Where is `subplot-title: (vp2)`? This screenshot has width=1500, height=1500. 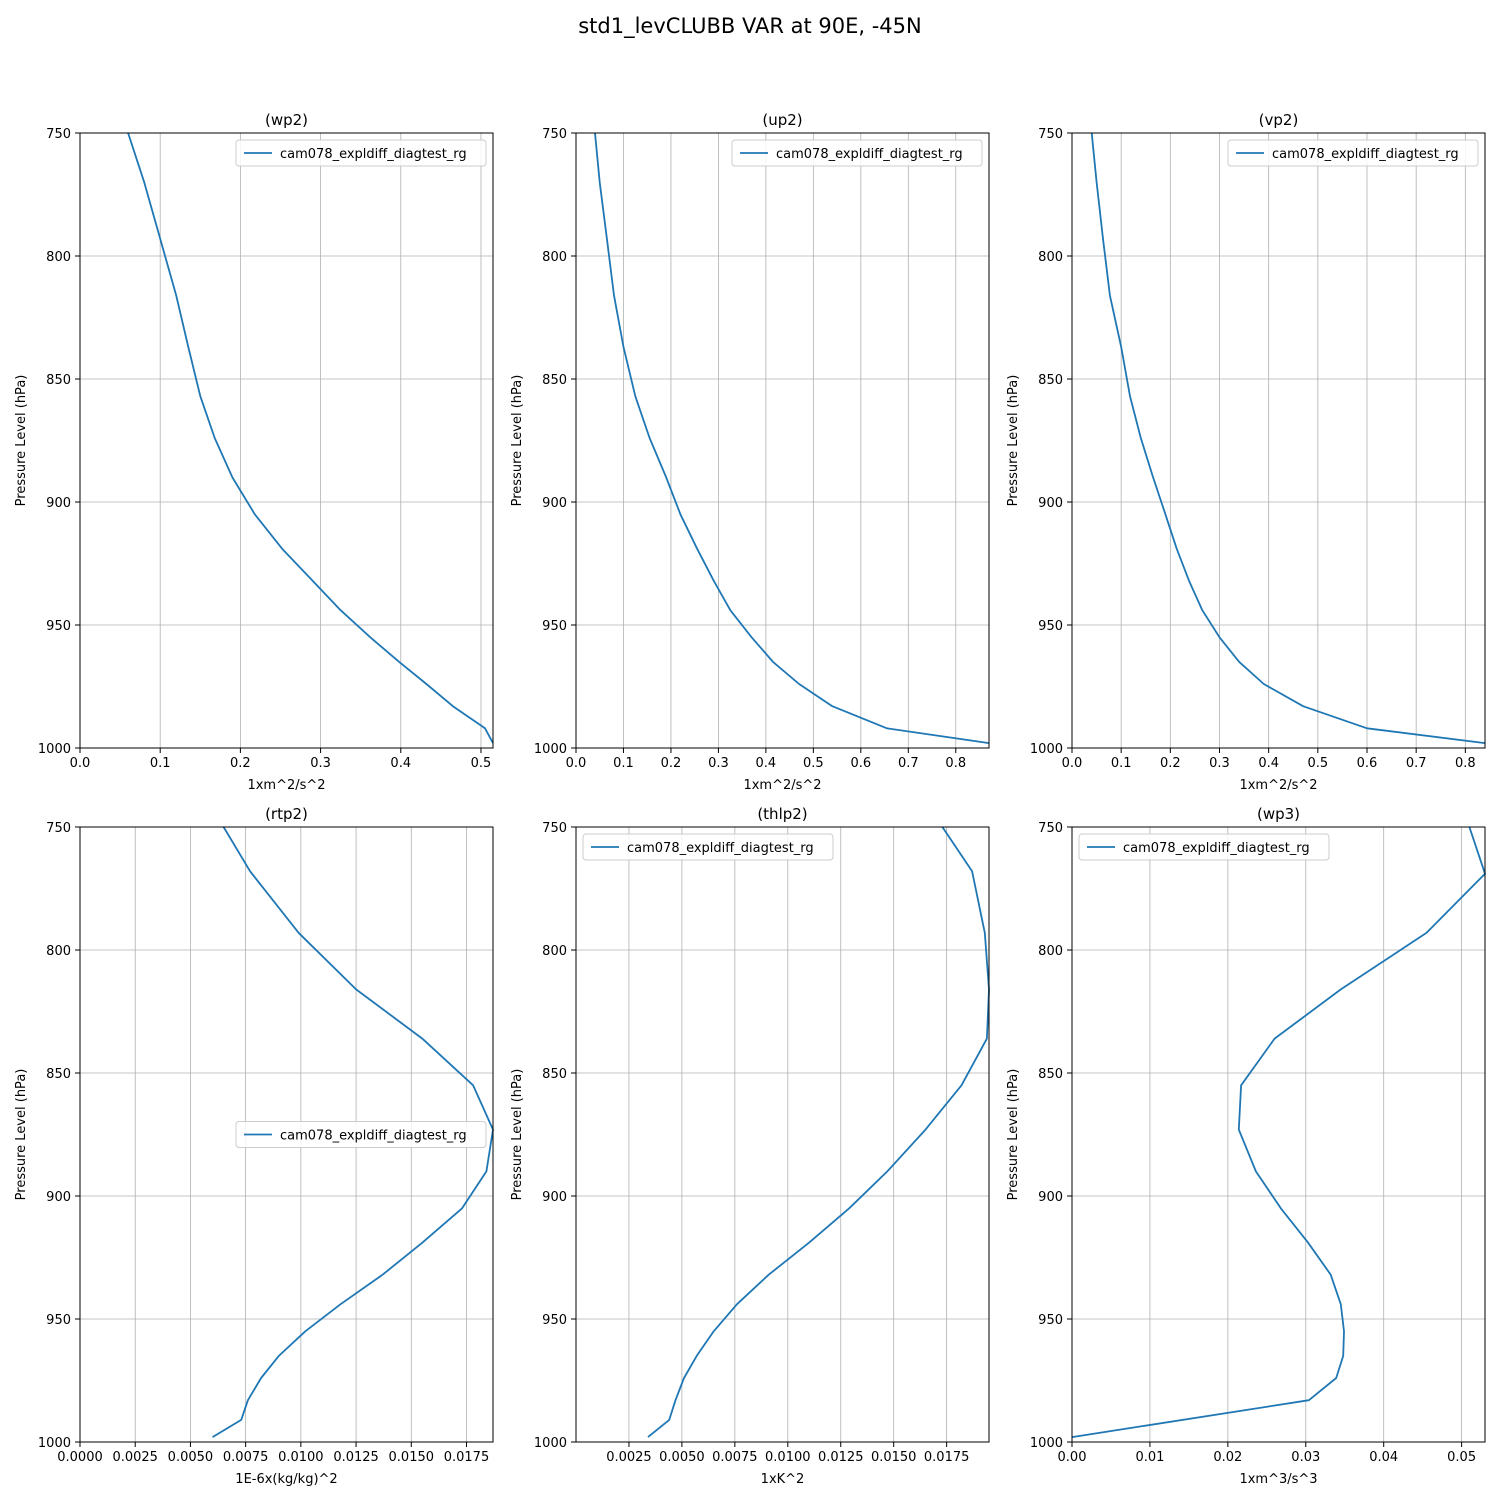
subplot-title: (vp2) is located at coordinates (1279, 120).